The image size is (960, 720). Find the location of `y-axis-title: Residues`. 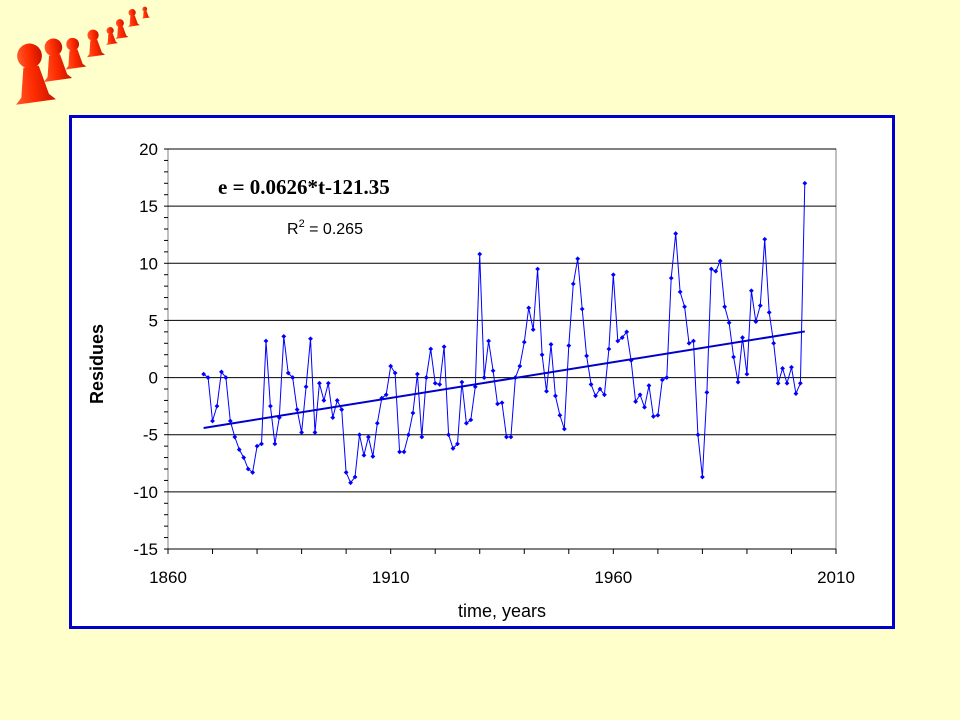

y-axis-title: Residues is located at coordinates (97, 364).